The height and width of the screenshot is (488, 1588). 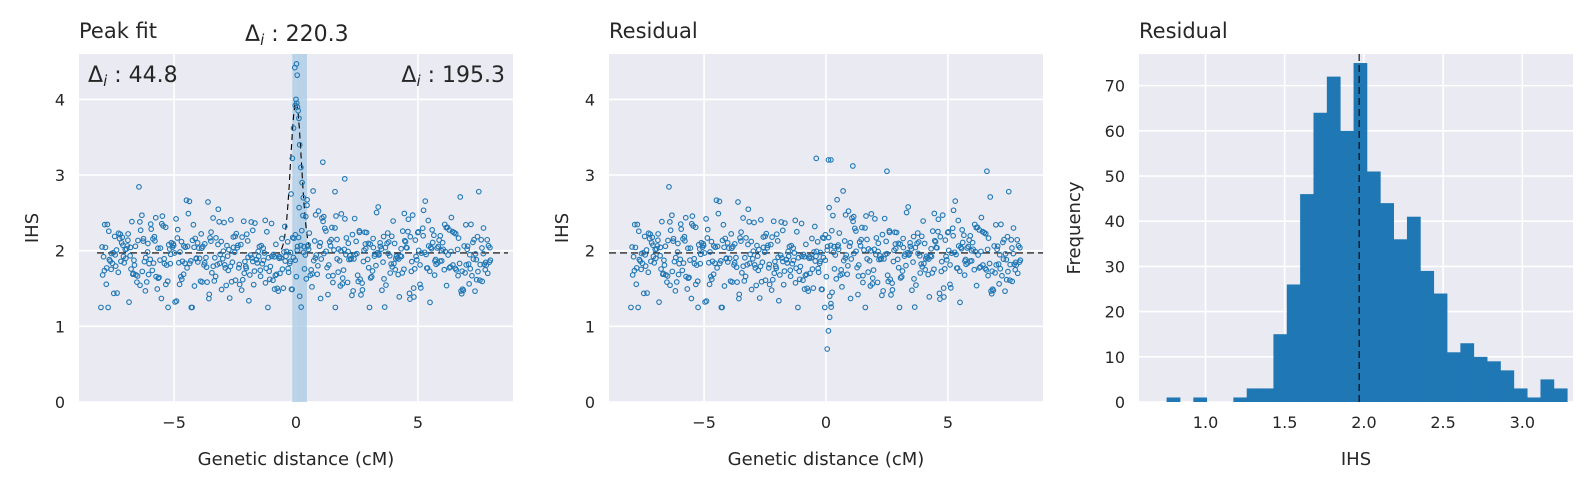 What do you see at coordinates (453, 76) in the screenshot?
I see `delta-annotation-right: Δi : 195.3` at bounding box center [453, 76].